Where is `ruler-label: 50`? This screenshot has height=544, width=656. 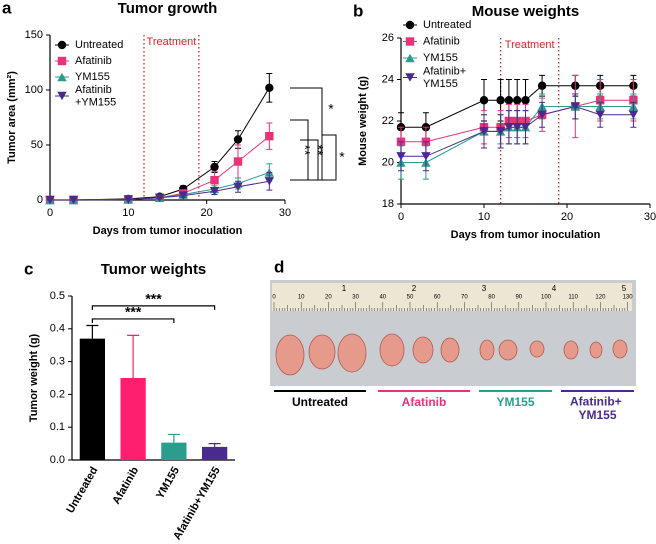
ruler-label: 50 is located at coordinates (410, 298).